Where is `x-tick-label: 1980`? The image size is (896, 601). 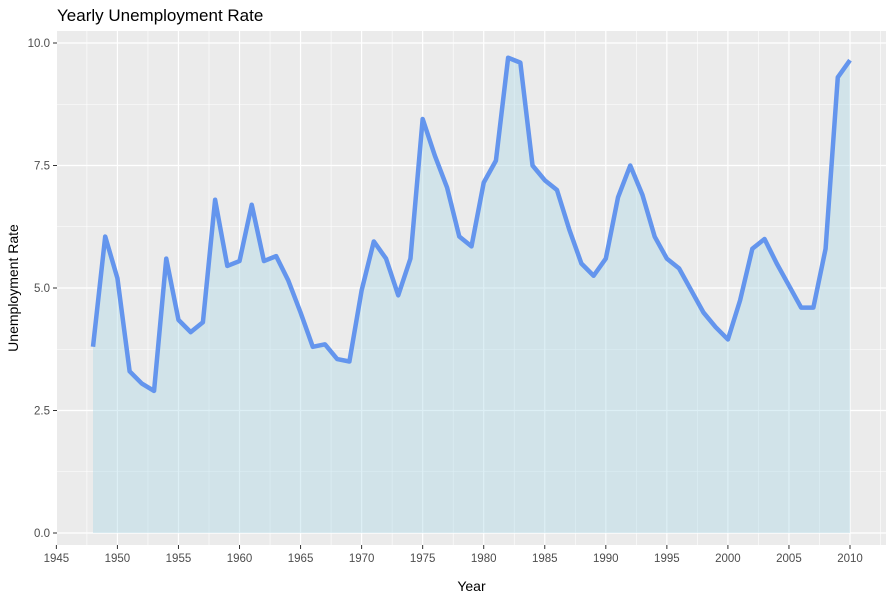
x-tick-label: 1980 is located at coordinates (484, 559).